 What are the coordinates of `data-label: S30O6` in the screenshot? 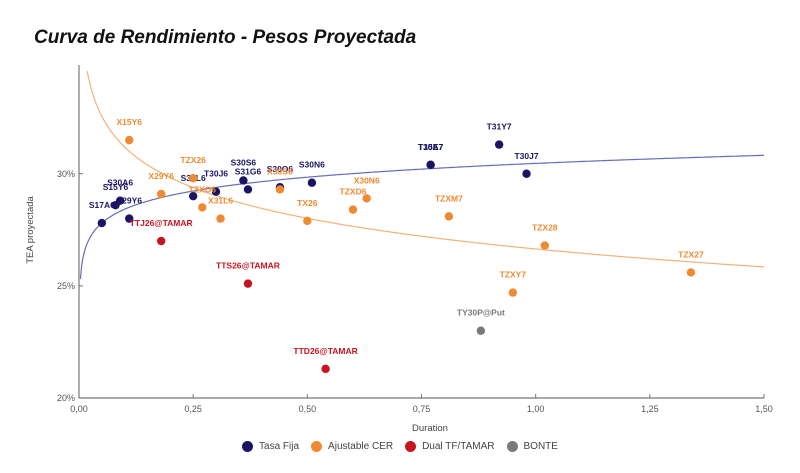 It's located at (280, 169).